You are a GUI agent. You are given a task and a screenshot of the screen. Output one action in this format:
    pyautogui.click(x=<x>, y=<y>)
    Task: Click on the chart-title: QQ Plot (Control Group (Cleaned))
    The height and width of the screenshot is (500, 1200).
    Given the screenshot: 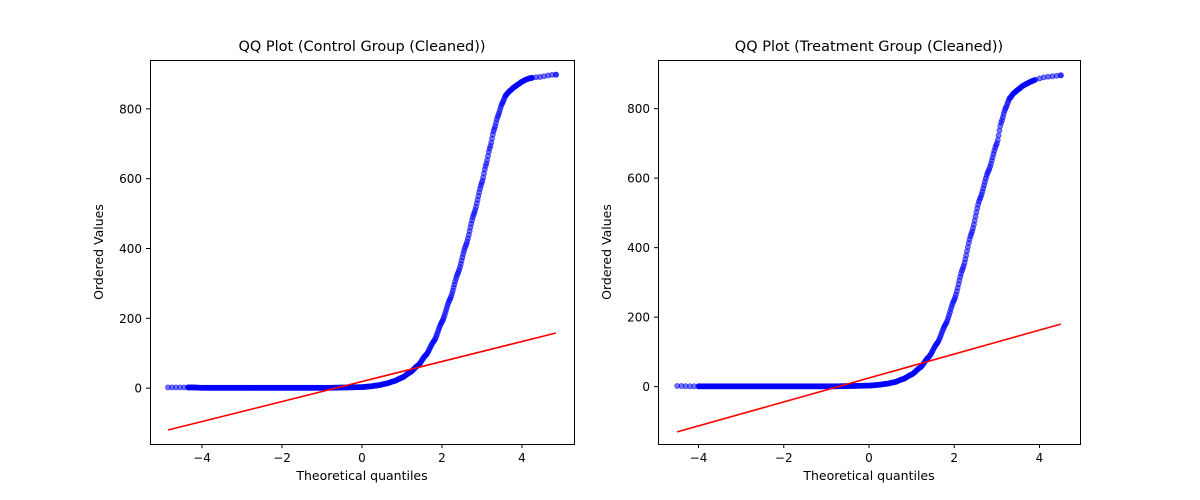 What is the action you would take?
    pyautogui.click(x=361, y=47)
    